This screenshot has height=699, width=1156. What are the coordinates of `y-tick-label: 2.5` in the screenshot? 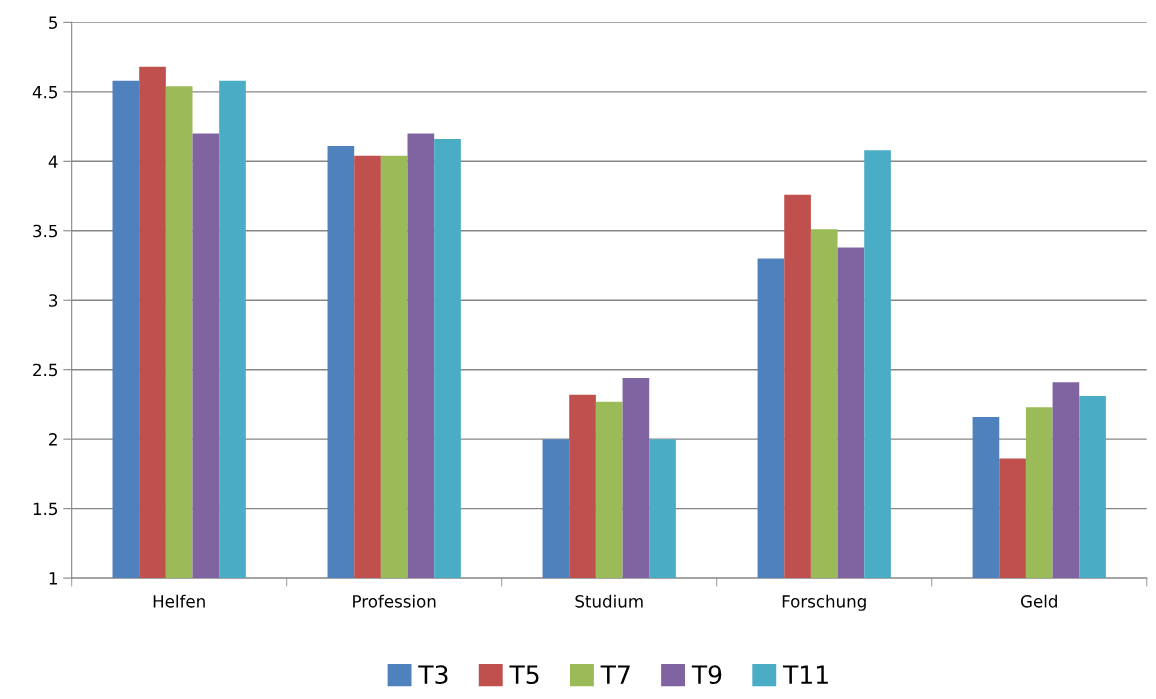 It's located at (45, 370).